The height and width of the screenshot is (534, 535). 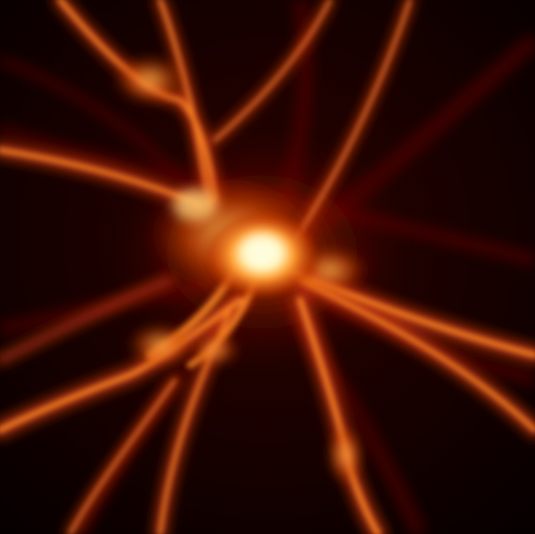 I want to click on upper-left-clump, so click(x=150, y=80).